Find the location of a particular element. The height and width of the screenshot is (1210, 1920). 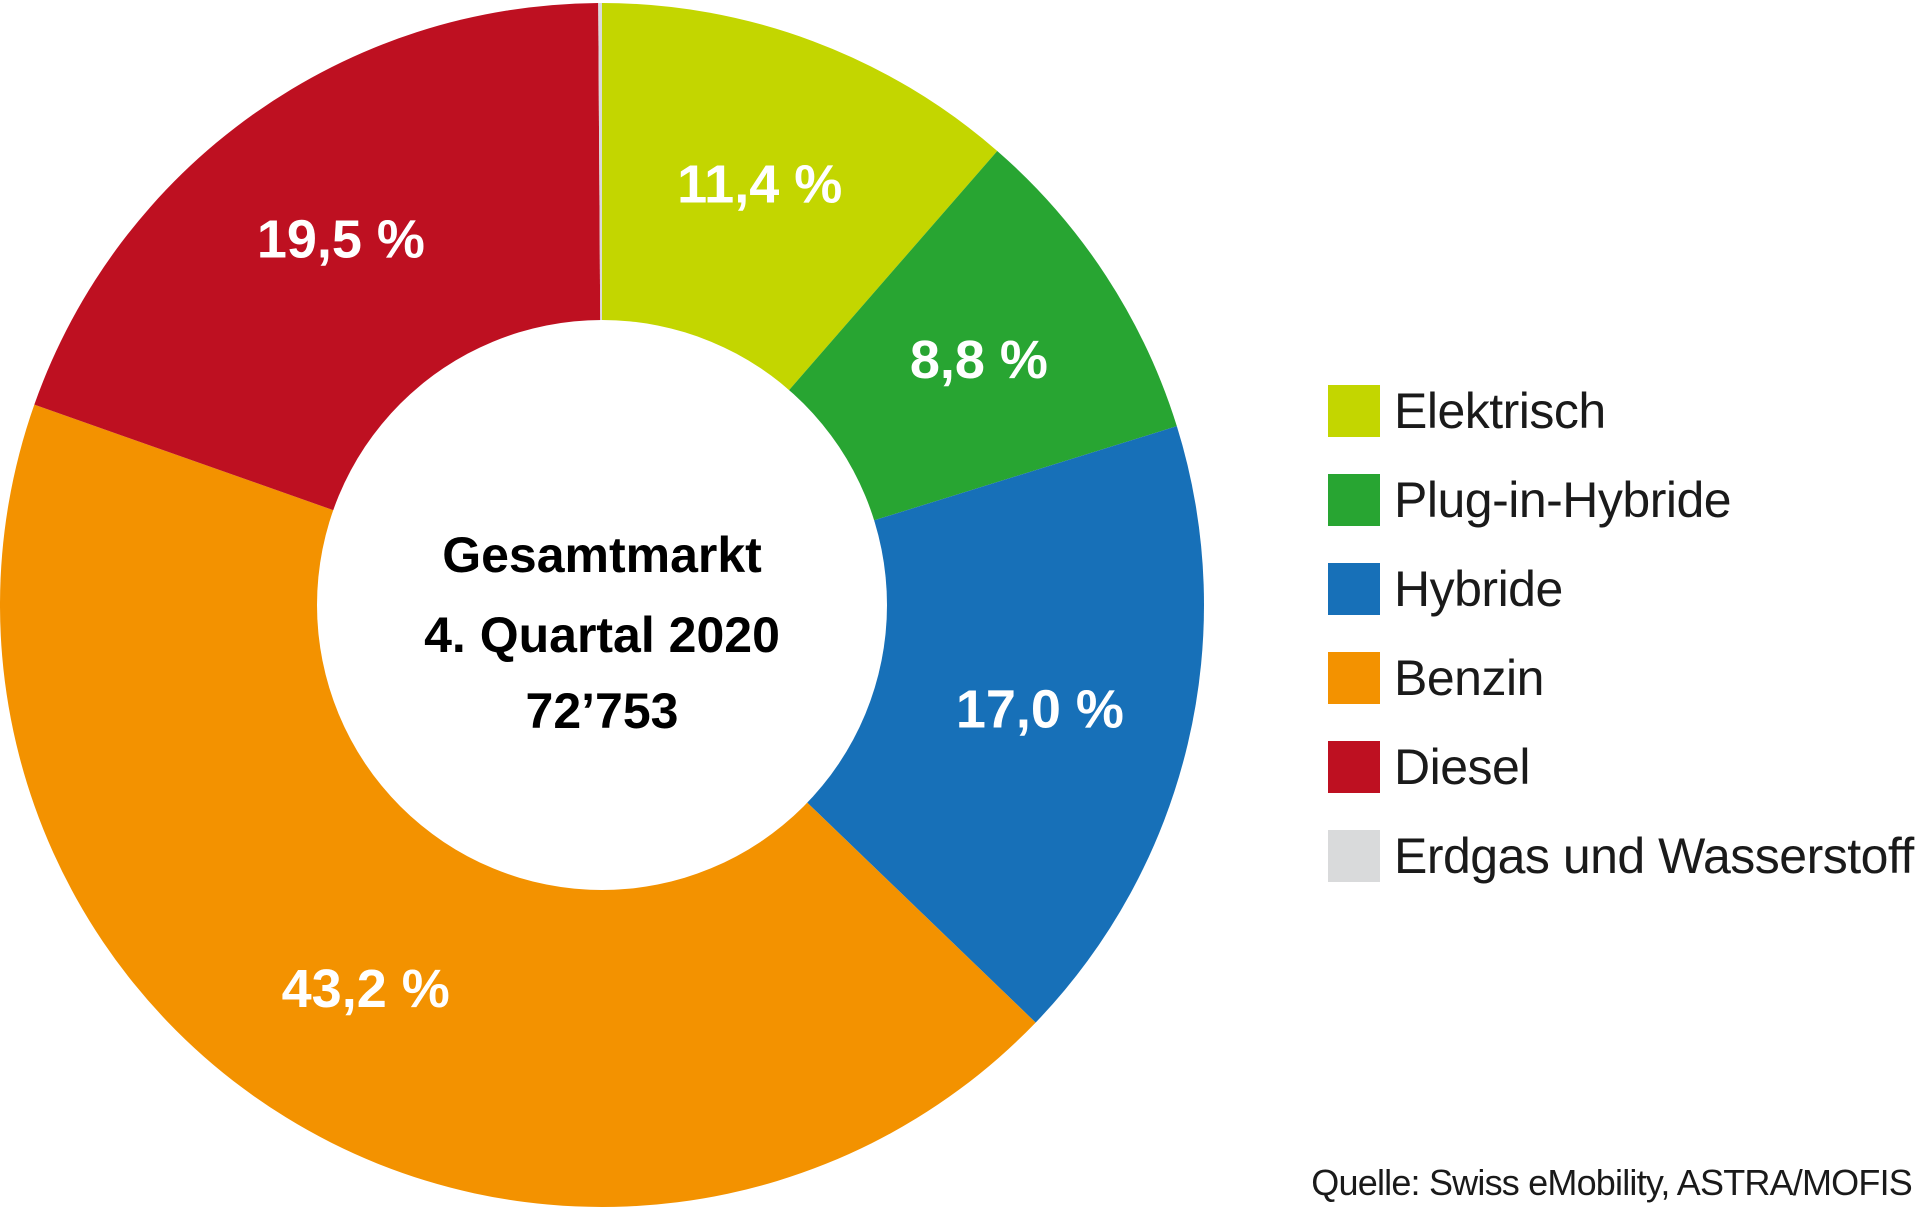

slice-label-benzin: 43,2 % is located at coordinates (366, 989).